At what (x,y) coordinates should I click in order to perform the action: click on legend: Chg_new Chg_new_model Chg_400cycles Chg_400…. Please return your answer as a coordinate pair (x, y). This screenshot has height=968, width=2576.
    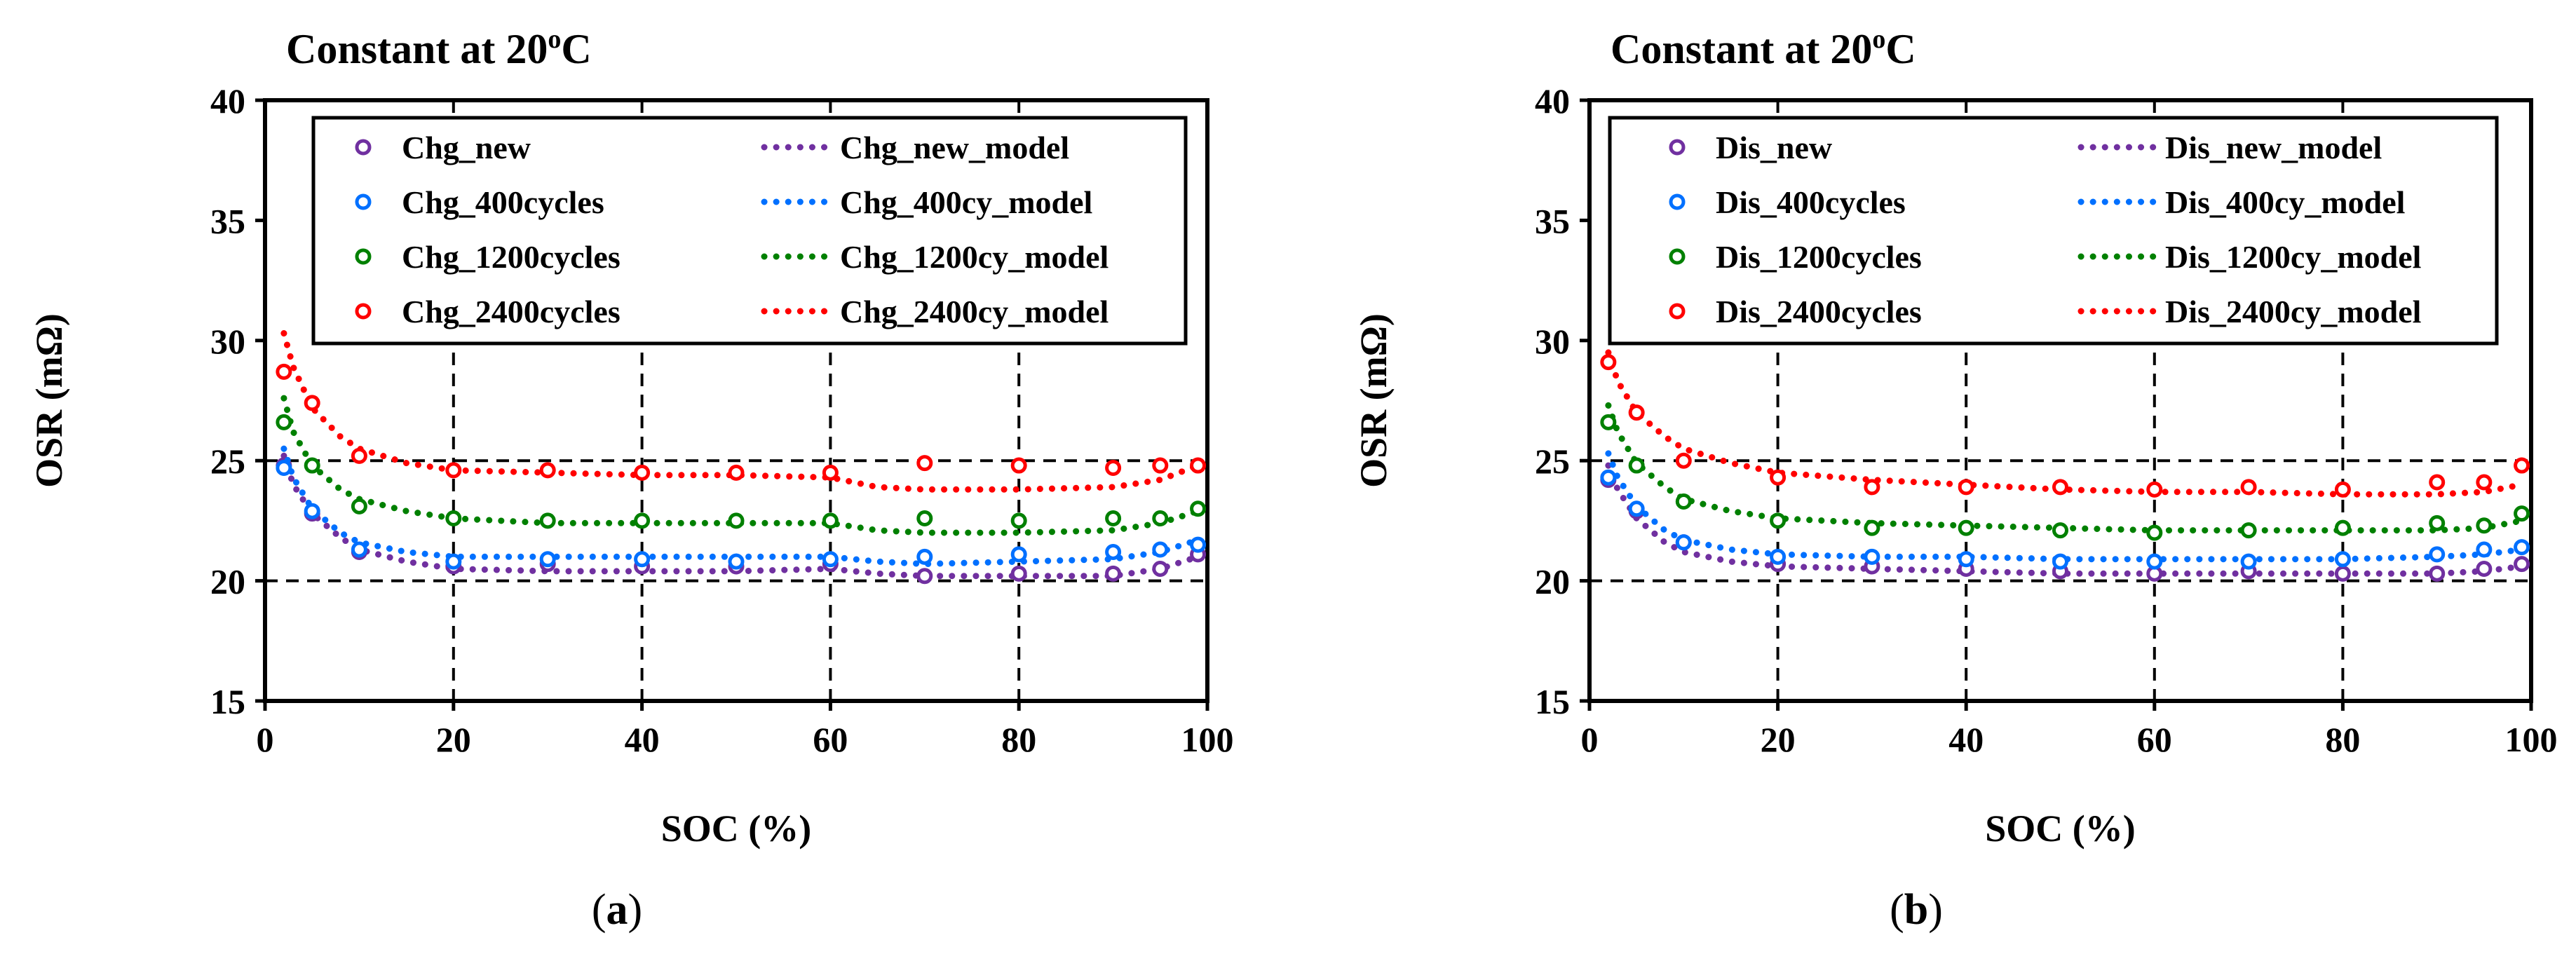
    Looking at the image, I should click on (749, 231).